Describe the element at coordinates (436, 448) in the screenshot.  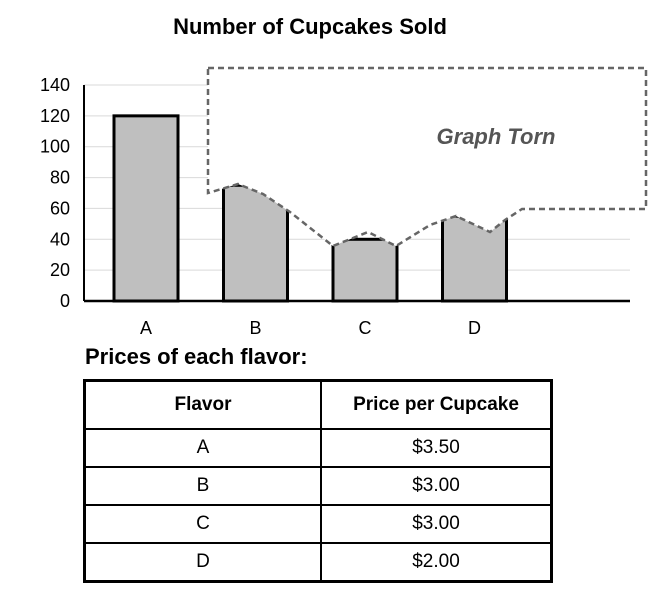
I see `price-cell: $3.50` at that location.